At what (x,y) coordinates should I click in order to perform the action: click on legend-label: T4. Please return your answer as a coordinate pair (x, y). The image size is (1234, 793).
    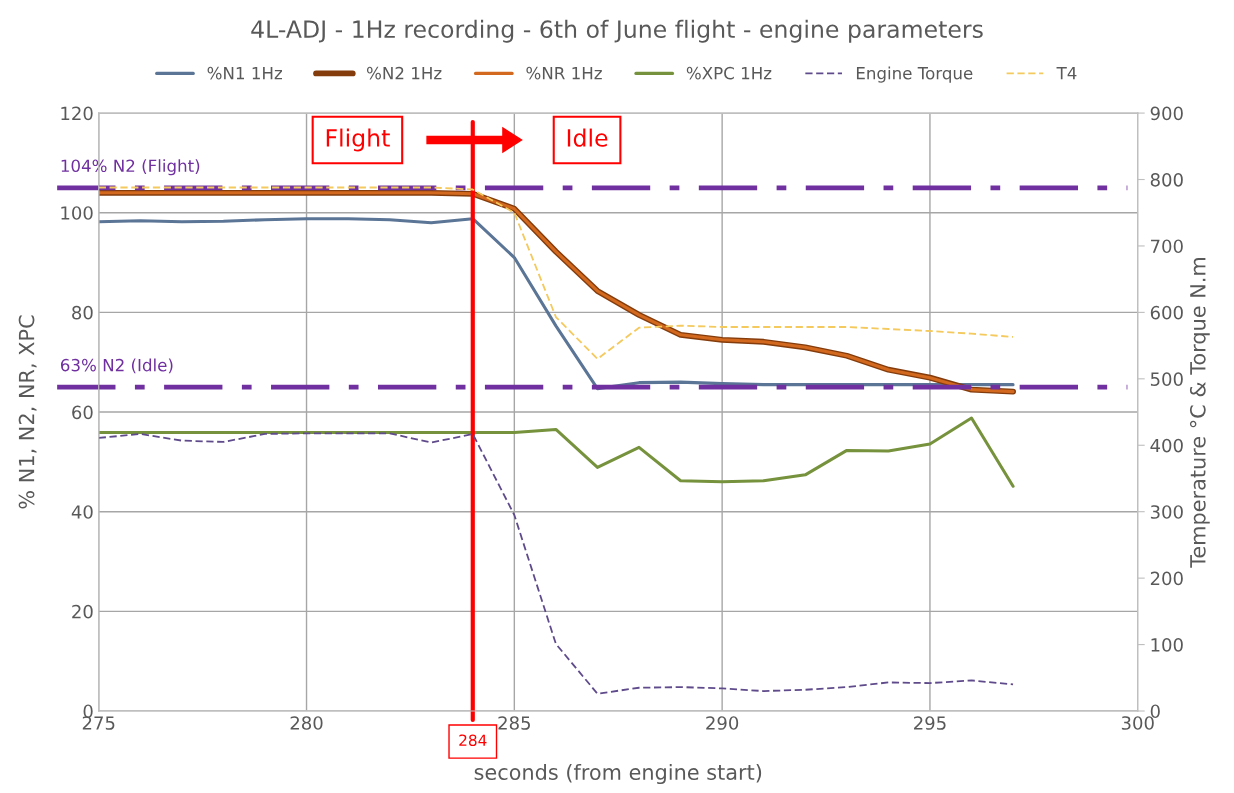
    Looking at the image, I should click on (1066, 73).